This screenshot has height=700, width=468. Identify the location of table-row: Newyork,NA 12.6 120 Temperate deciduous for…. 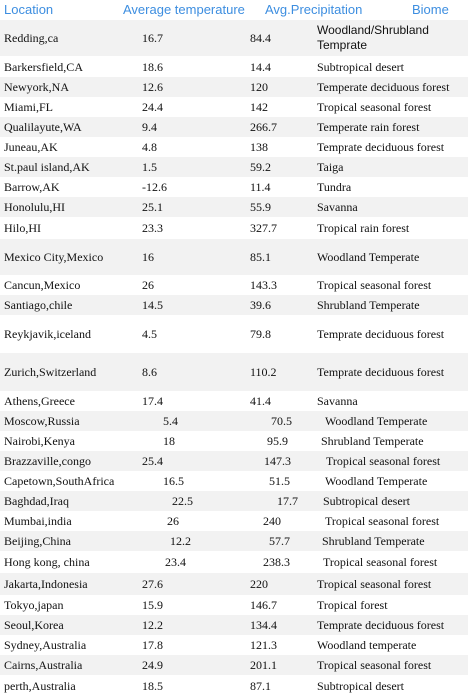
(234, 87).